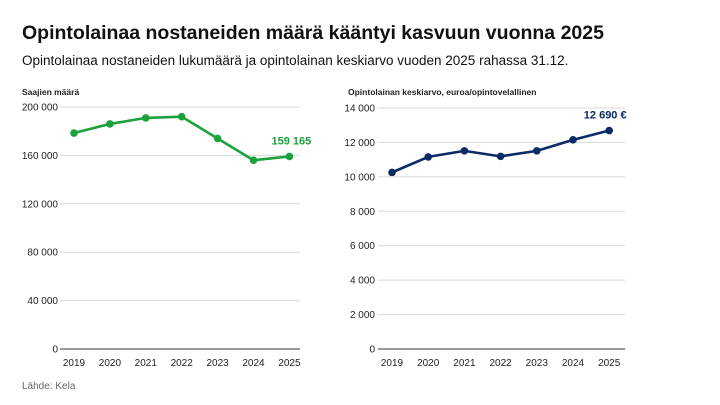 This screenshot has width=720, height=405. What do you see at coordinates (40, 108) in the screenshot?
I see `y-tick-label: 200 000` at bounding box center [40, 108].